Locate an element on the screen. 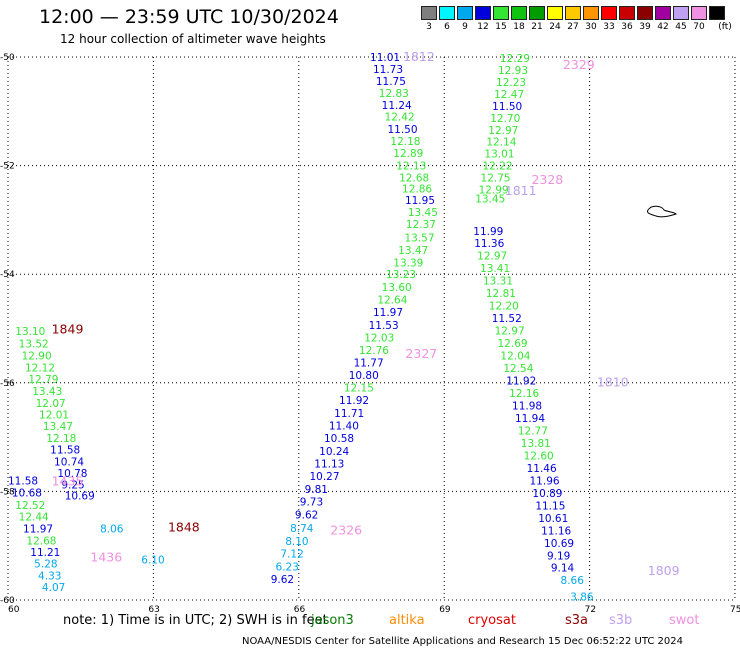 This screenshot has height=650, width=740. swh-data-label: 12.07 is located at coordinates (51, 404).